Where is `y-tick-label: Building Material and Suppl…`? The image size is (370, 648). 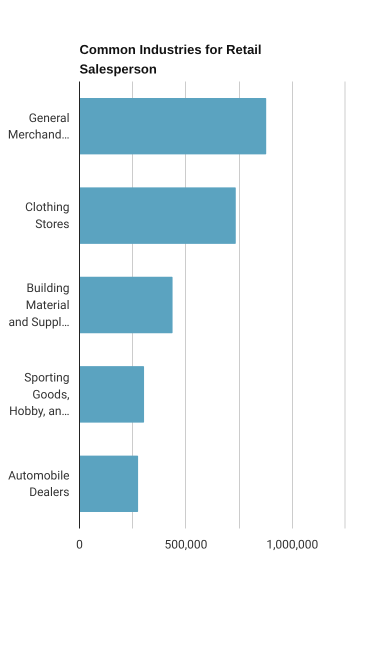
y-tick-label: Building Material and Suppl… is located at coordinates (39, 305).